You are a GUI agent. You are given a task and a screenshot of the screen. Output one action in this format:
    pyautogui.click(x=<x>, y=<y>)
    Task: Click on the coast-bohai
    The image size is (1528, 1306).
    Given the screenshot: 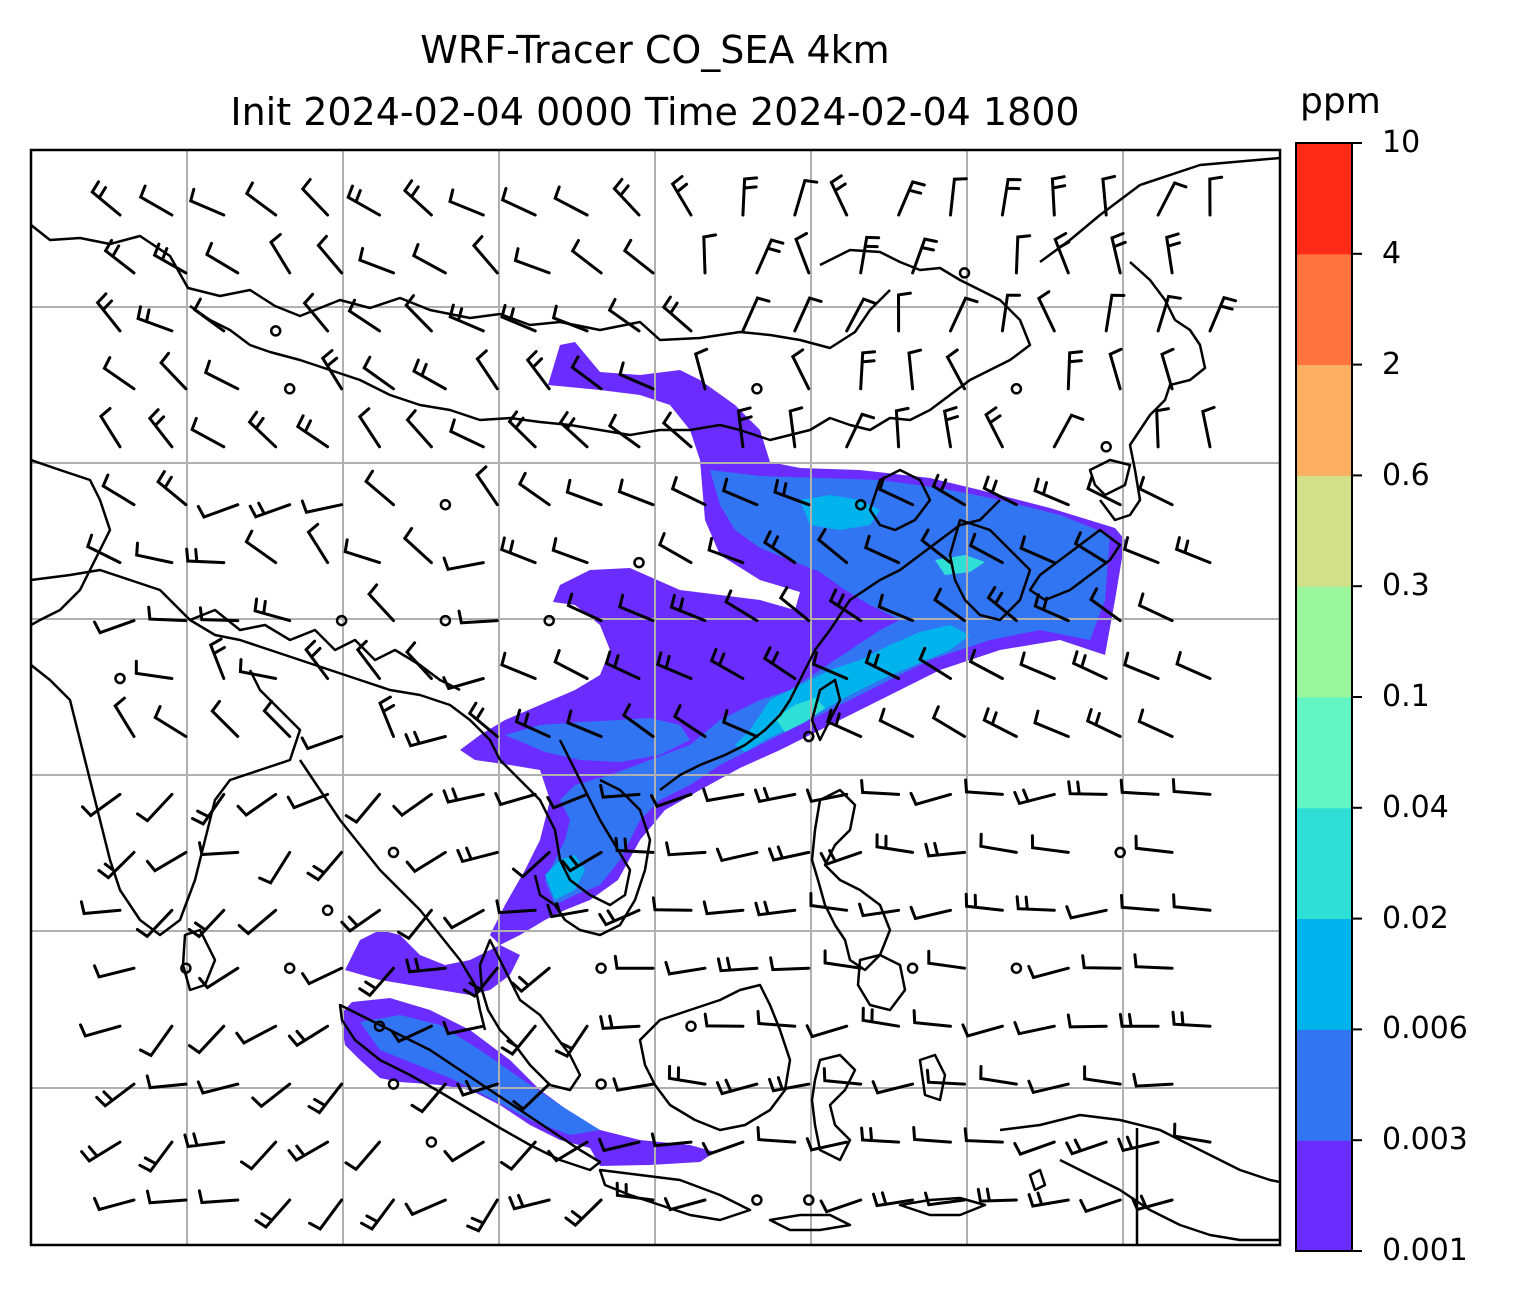 What is the action you would take?
    pyautogui.click(x=900, y=500)
    